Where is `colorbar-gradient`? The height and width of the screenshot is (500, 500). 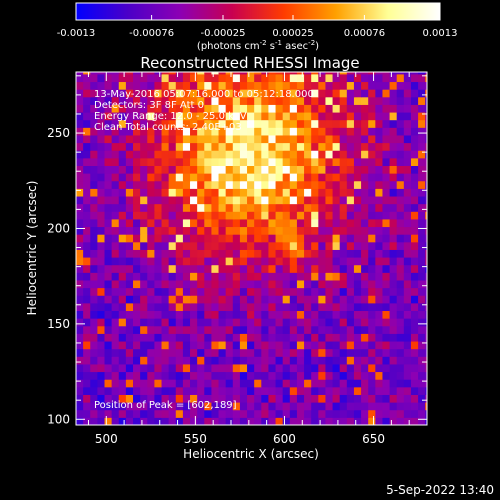
colorbar-gradient is located at coordinates (258, 11).